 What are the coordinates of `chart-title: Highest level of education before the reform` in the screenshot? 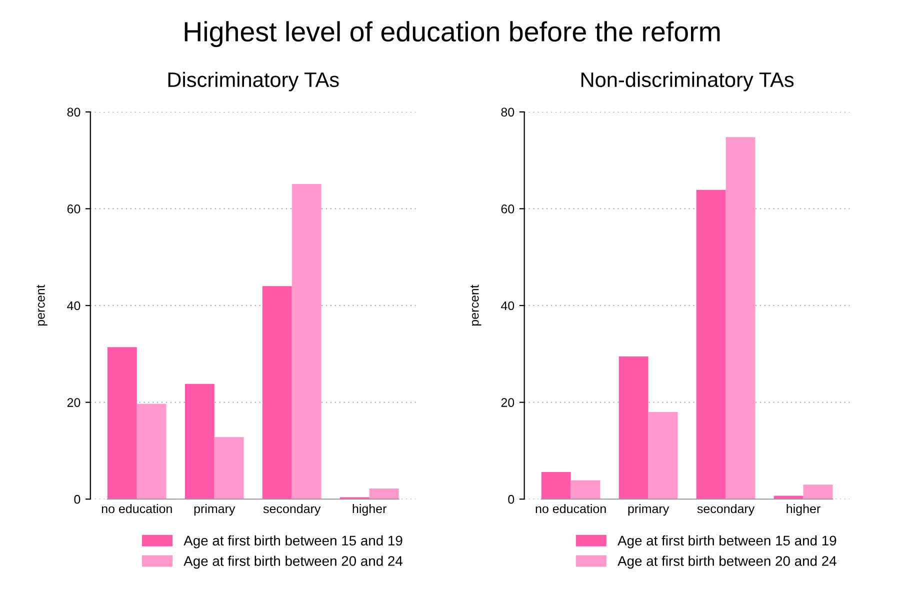 It's located at (452, 34).